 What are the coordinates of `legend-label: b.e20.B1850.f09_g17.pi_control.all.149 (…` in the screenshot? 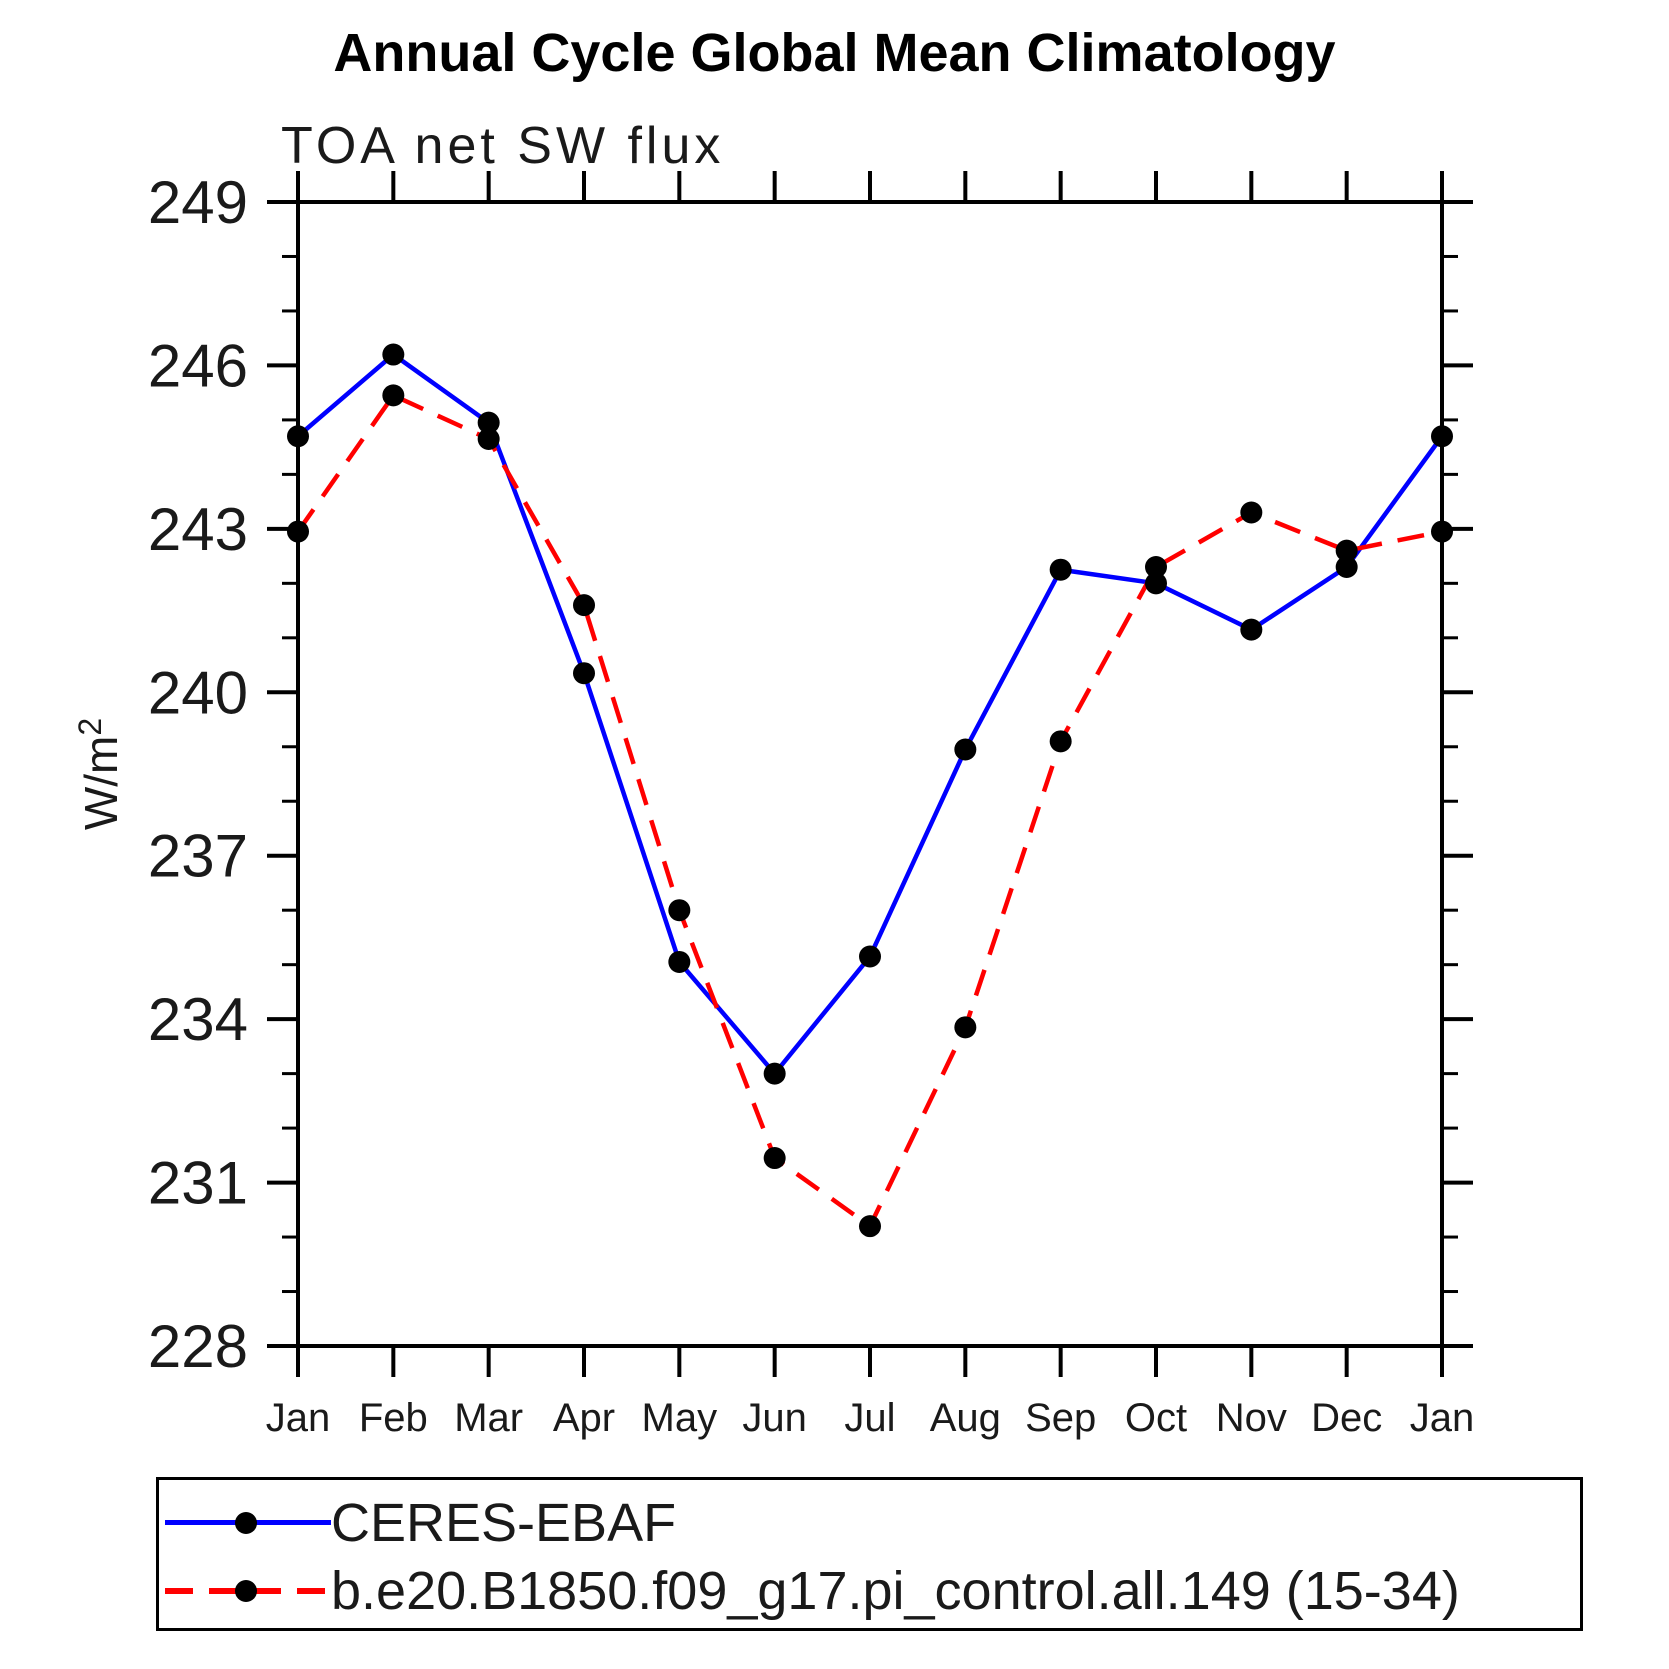 It's located at (895, 1591).